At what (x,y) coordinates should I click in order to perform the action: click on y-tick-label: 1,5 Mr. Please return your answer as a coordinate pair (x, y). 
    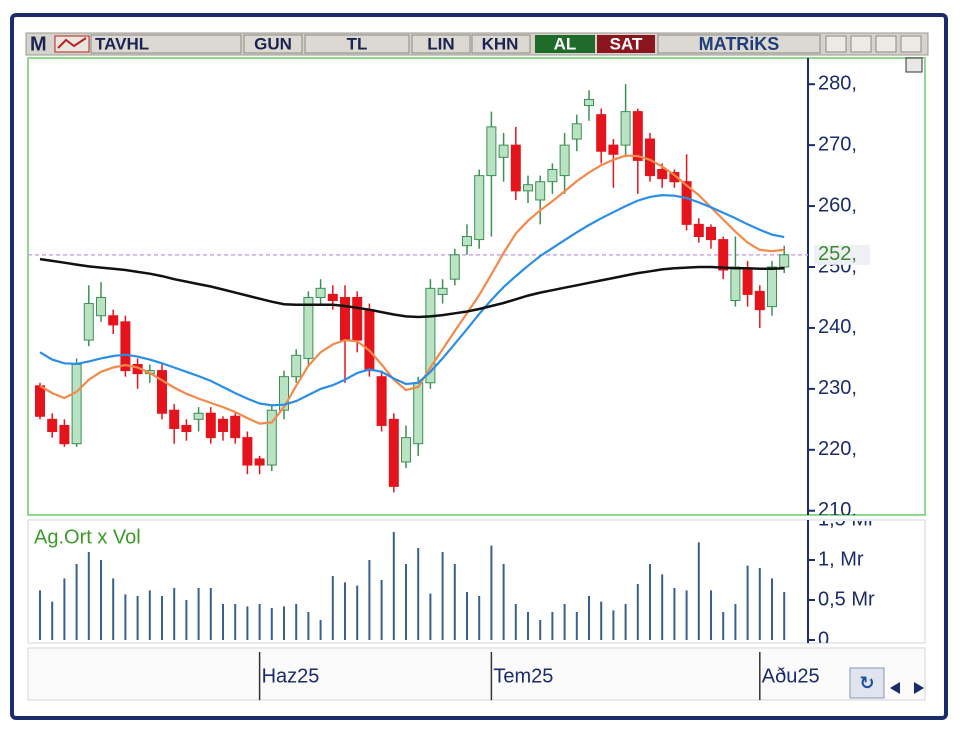
    Looking at the image, I should click on (846, 519).